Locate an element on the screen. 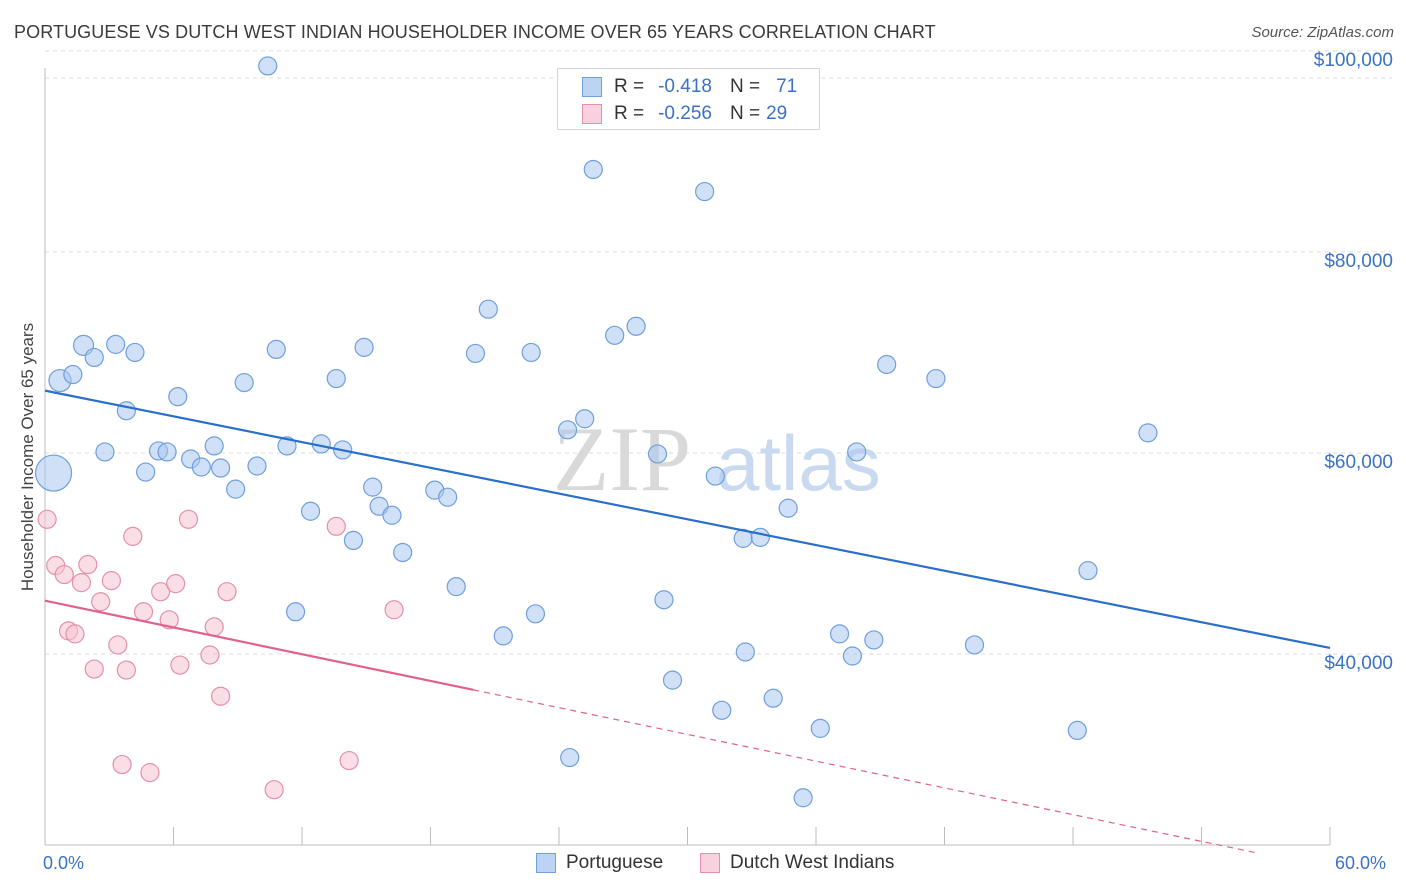  portuguese-legend-swatch is located at coordinates (546, 863).